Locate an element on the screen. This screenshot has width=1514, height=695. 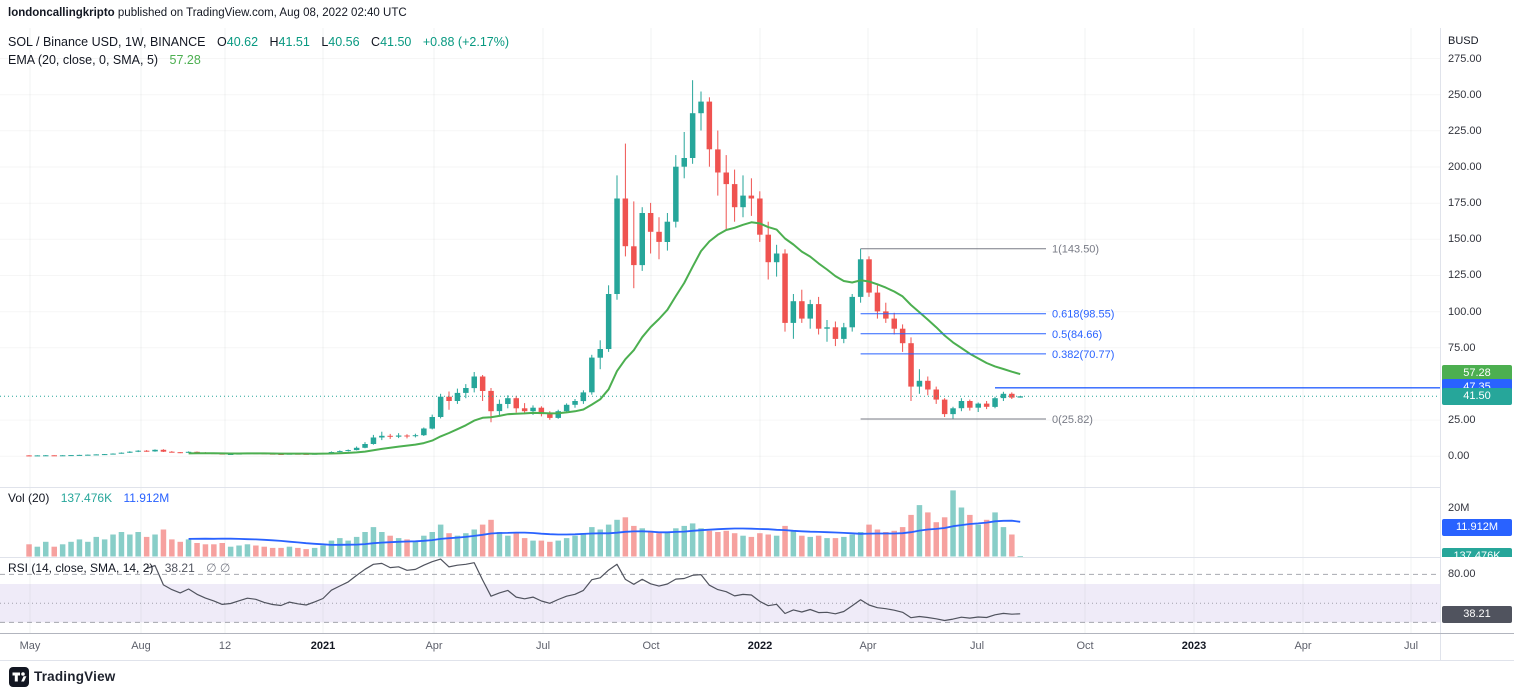
time-label-year: 2021 is located at coordinates (323, 646).